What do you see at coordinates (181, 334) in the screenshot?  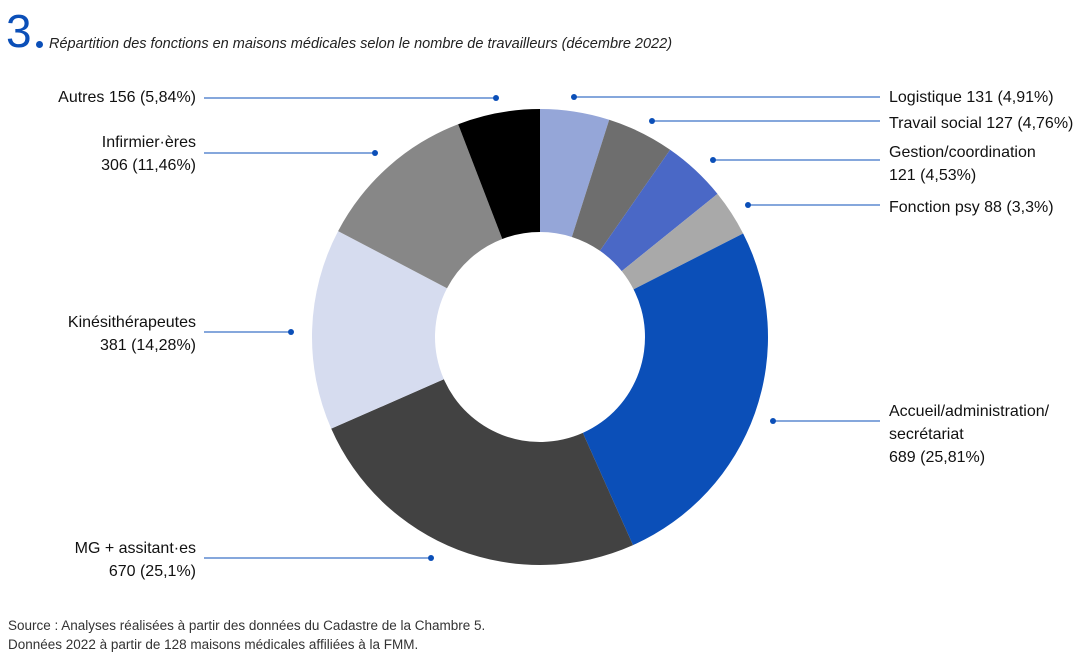 I see `callout-6: Kinésithérapeutes 381 (14,28%)` at bounding box center [181, 334].